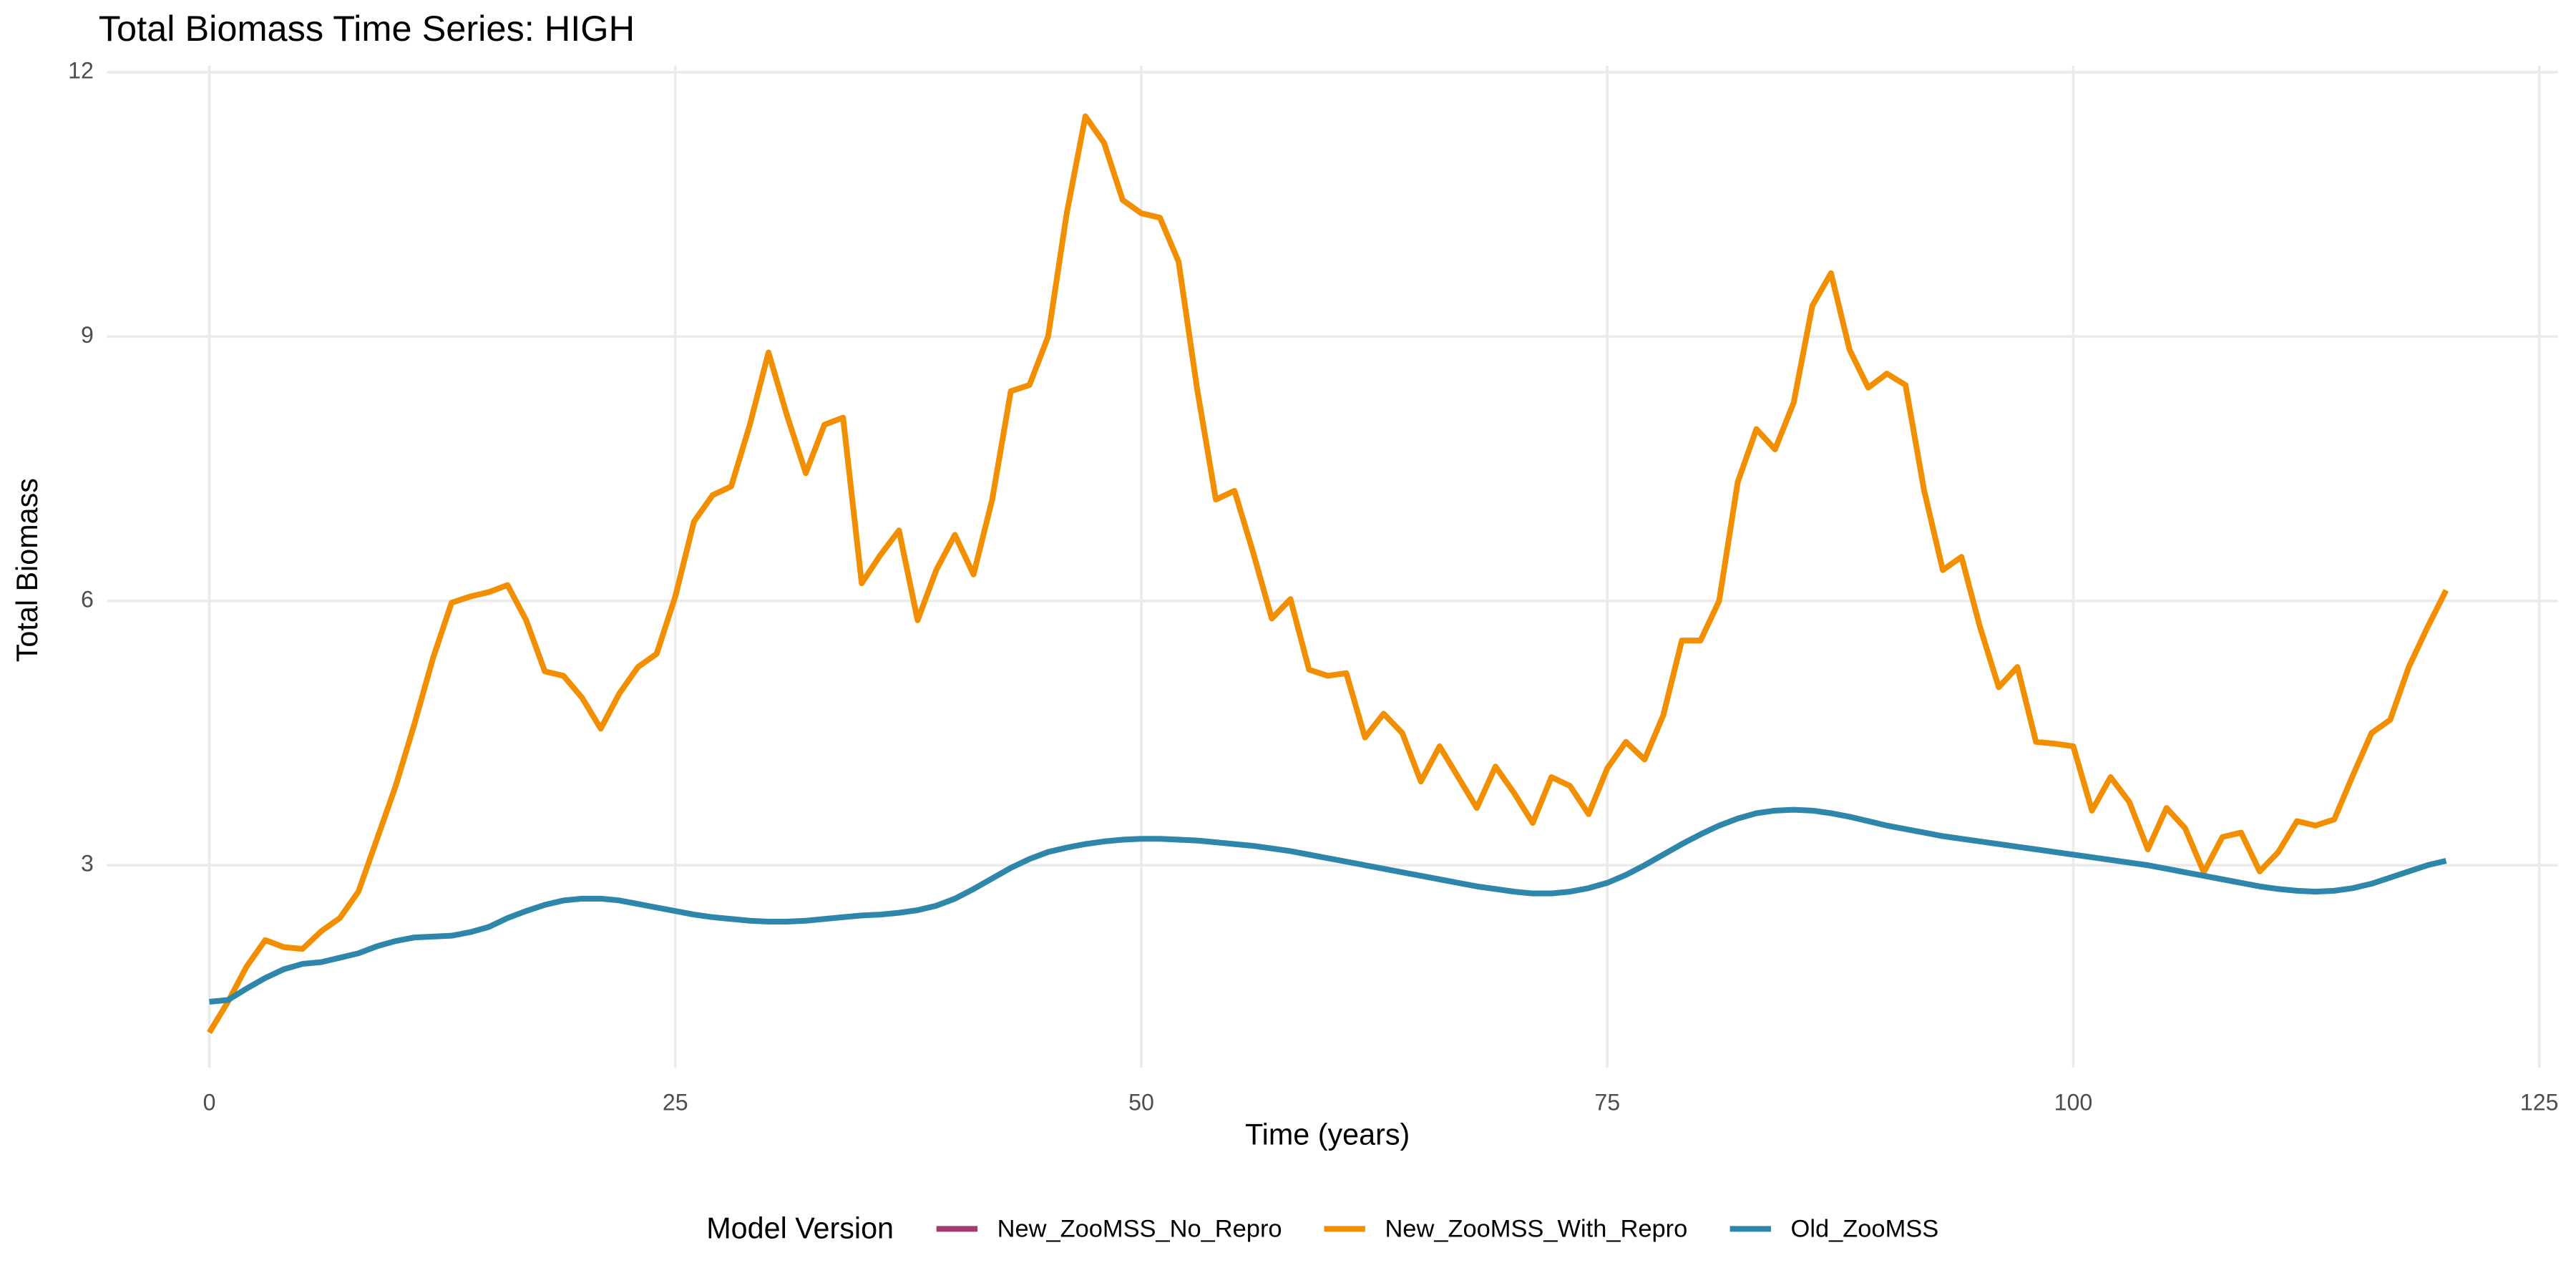  Describe the element at coordinates (1865, 1229) in the screenshot. I see `legend-label: Old_ZooMSS` at that location.